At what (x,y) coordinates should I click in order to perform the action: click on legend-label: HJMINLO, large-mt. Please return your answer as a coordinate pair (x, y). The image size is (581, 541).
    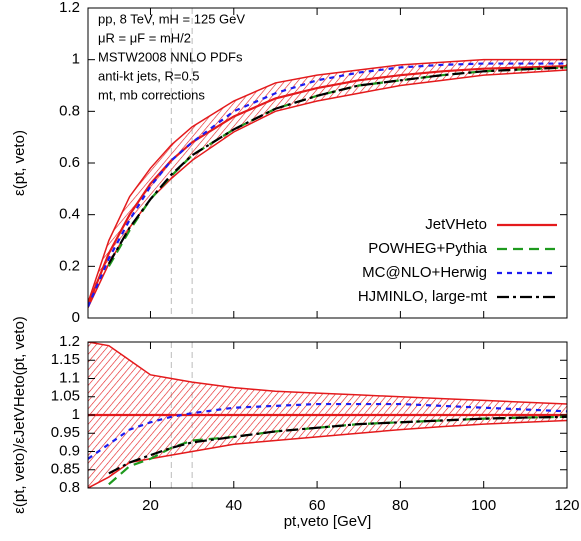
    Looking at the image, I should click on (423, 296).